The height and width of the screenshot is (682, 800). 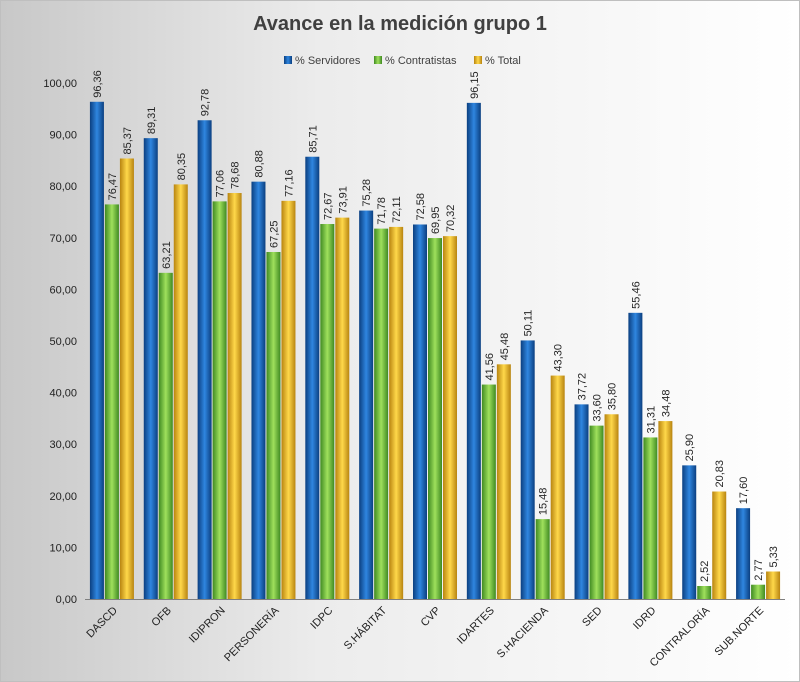 What do you see at coordinates (529, 323) in the screenshot?
I see `data-label-servidores: 50,11` at bounding box center [529, 323].